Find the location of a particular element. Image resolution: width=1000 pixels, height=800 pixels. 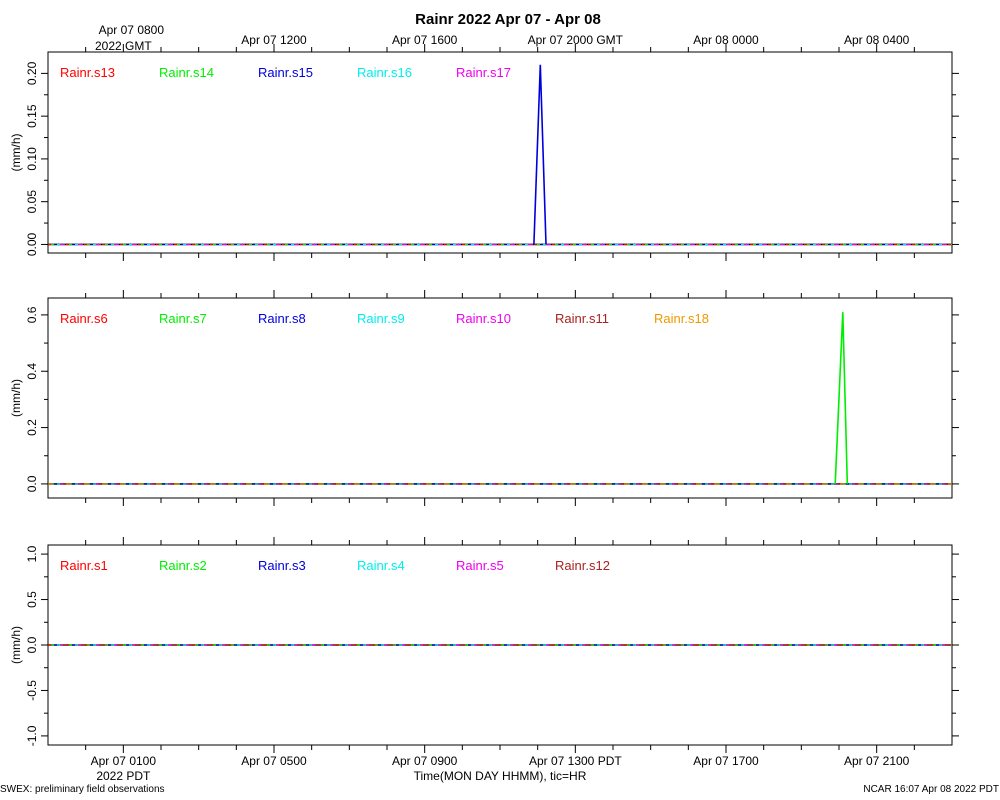

x-axis-label: Time(MON DAY HHMM), tic=HR is located at coordinates (500, 776).